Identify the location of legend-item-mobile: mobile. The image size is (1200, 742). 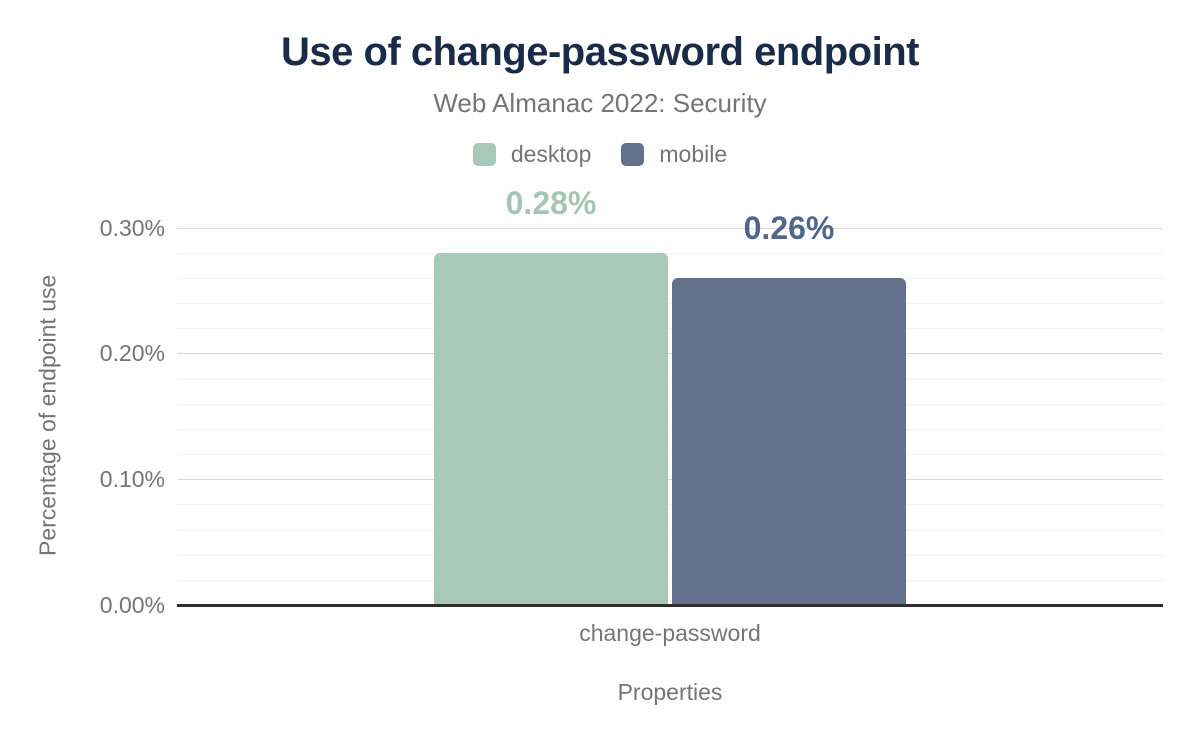
(674, 154).